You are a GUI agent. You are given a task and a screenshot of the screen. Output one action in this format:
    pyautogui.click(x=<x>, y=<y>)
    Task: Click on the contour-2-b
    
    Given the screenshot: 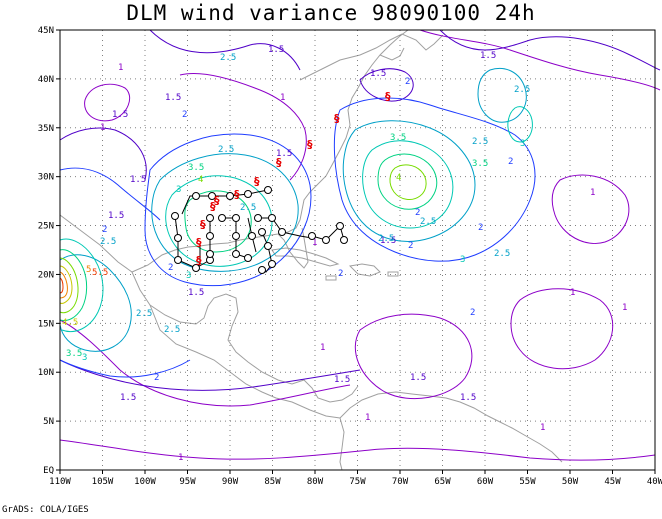 What is the action you would take?
    pyautogui.click(x=228, y=210)
    